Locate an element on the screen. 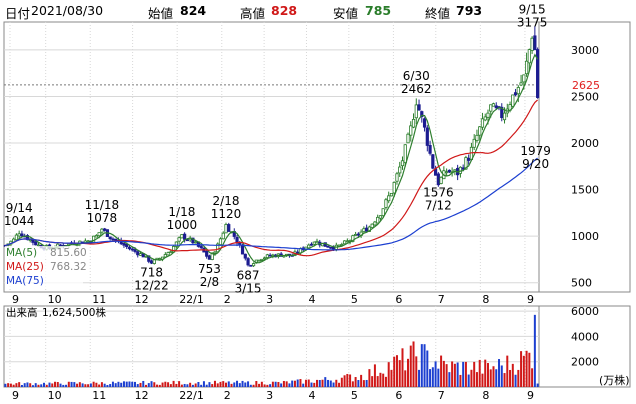 This screenshot has width=636, height=404. legend-bg is located at coordinates (44, 266).